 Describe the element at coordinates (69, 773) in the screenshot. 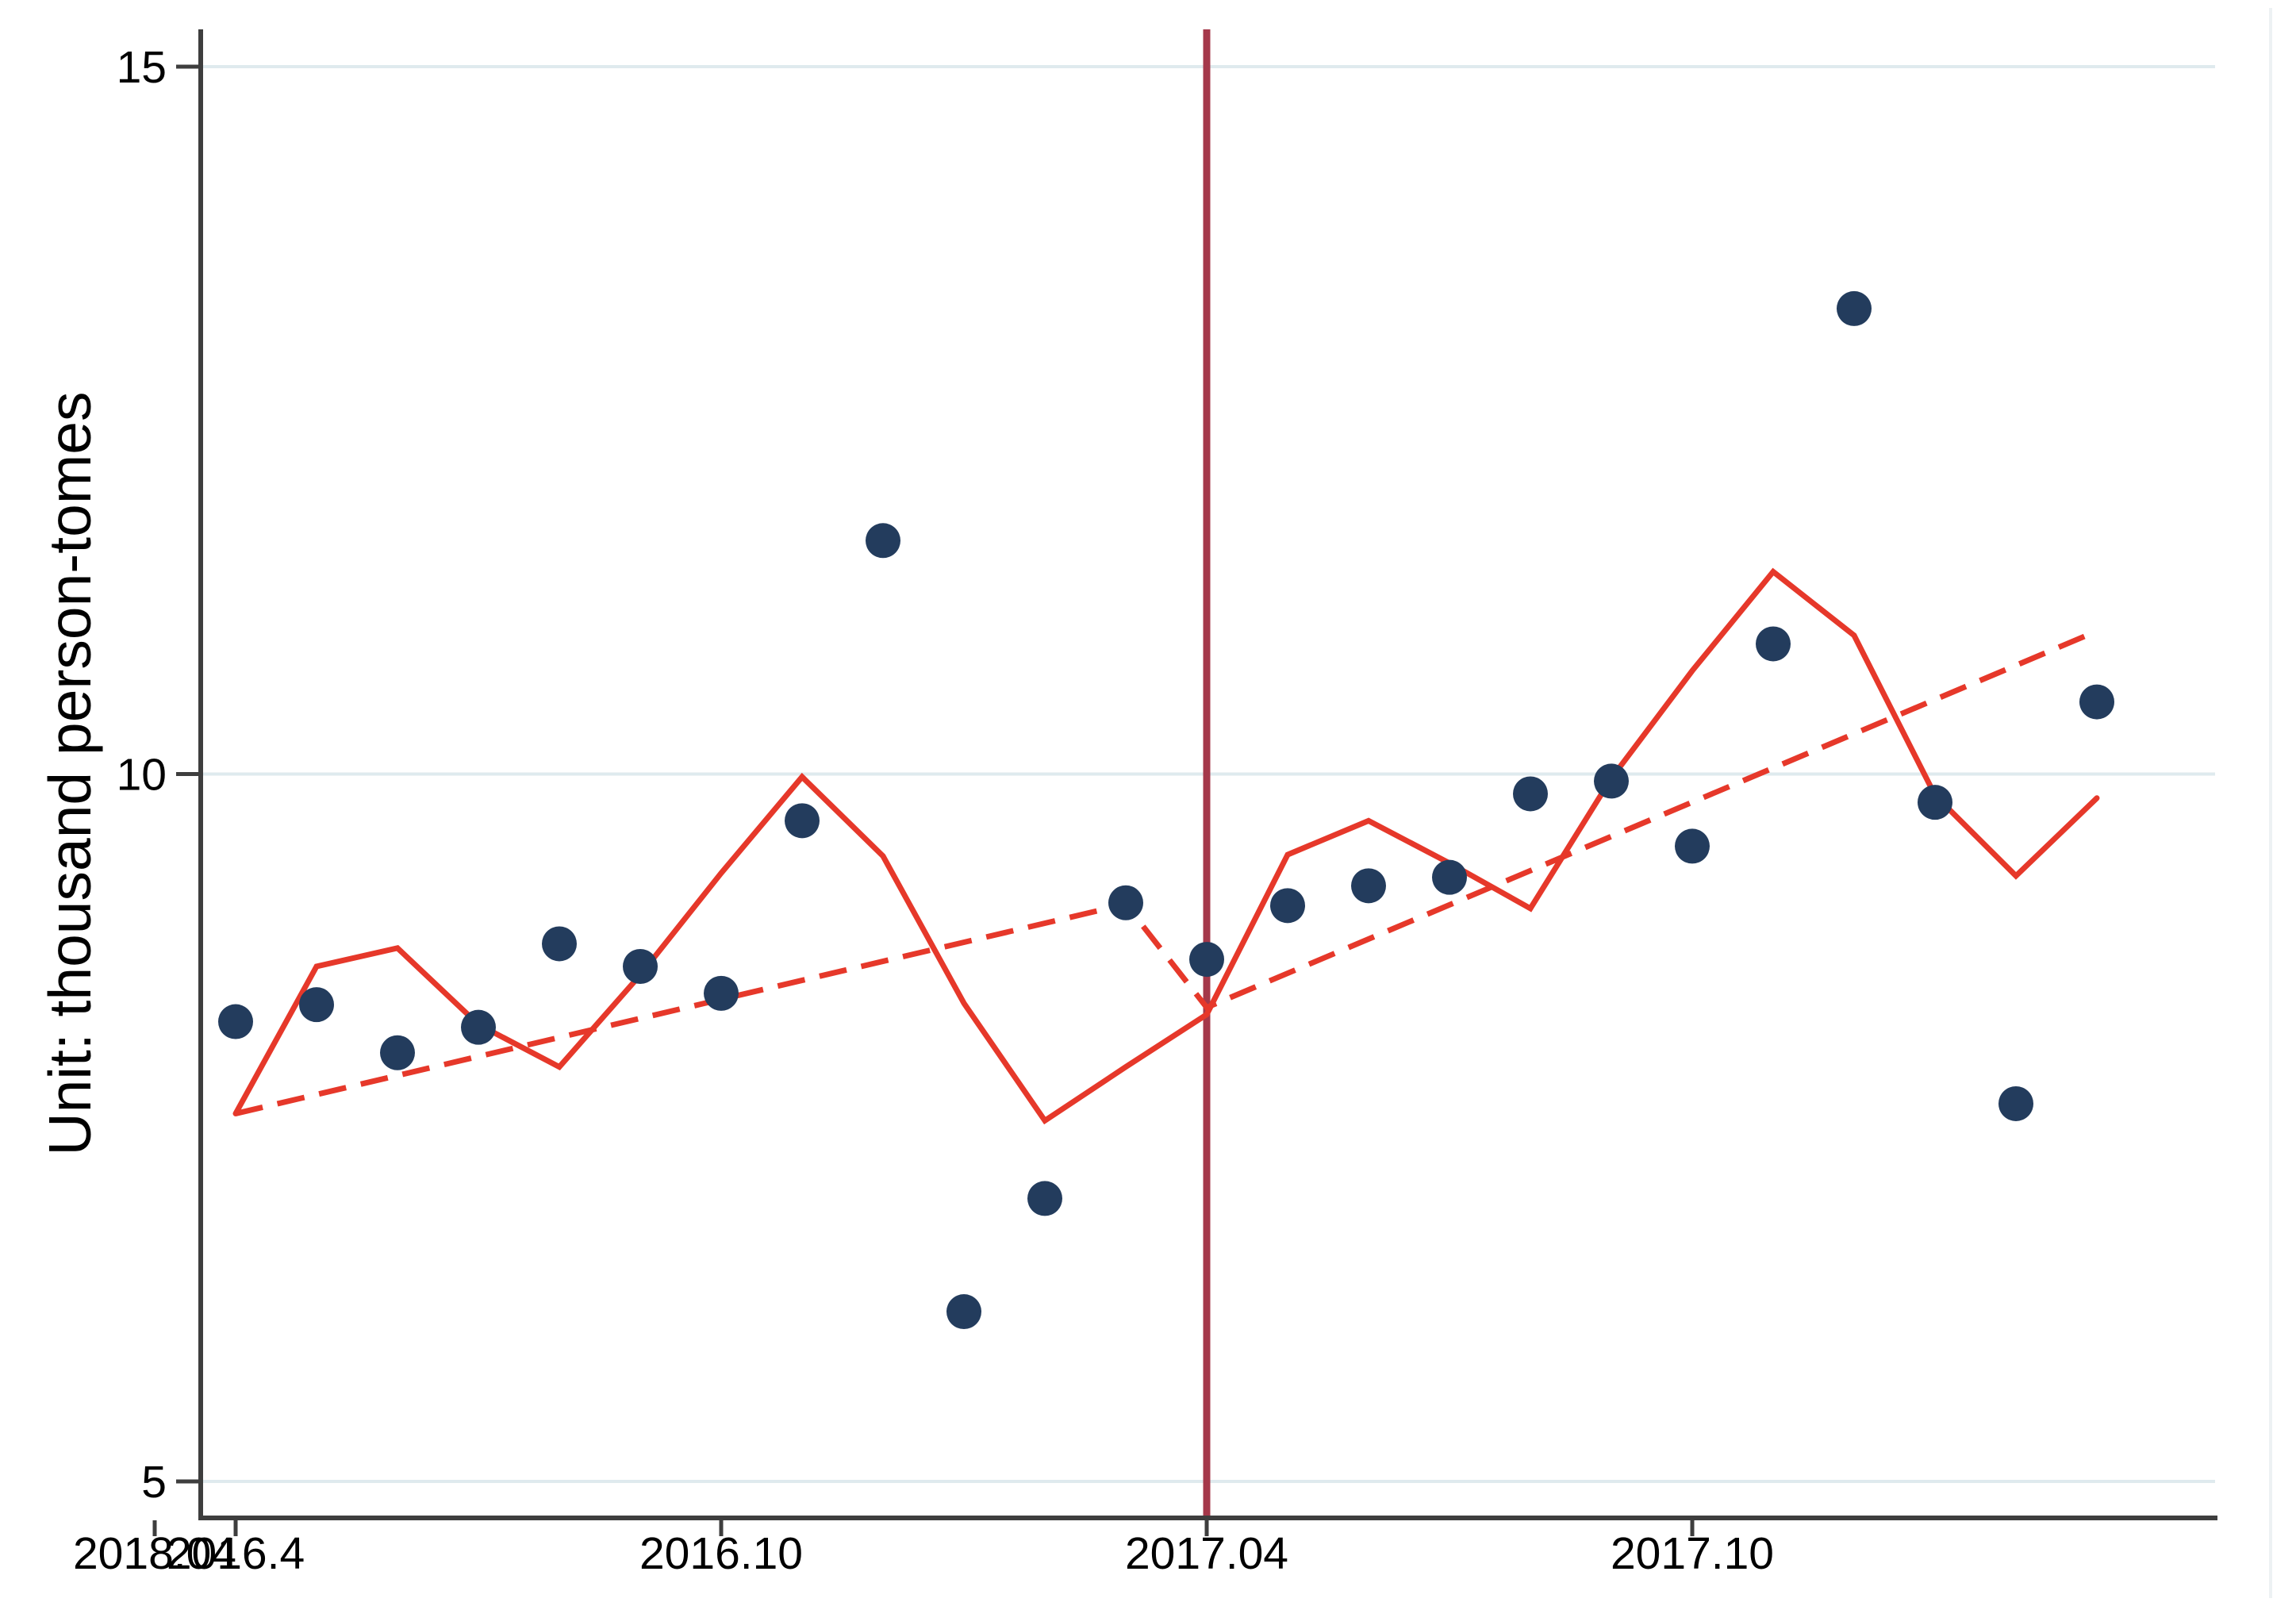

I see `y-axis-title: Unit: thousand person-tomes` at that location.